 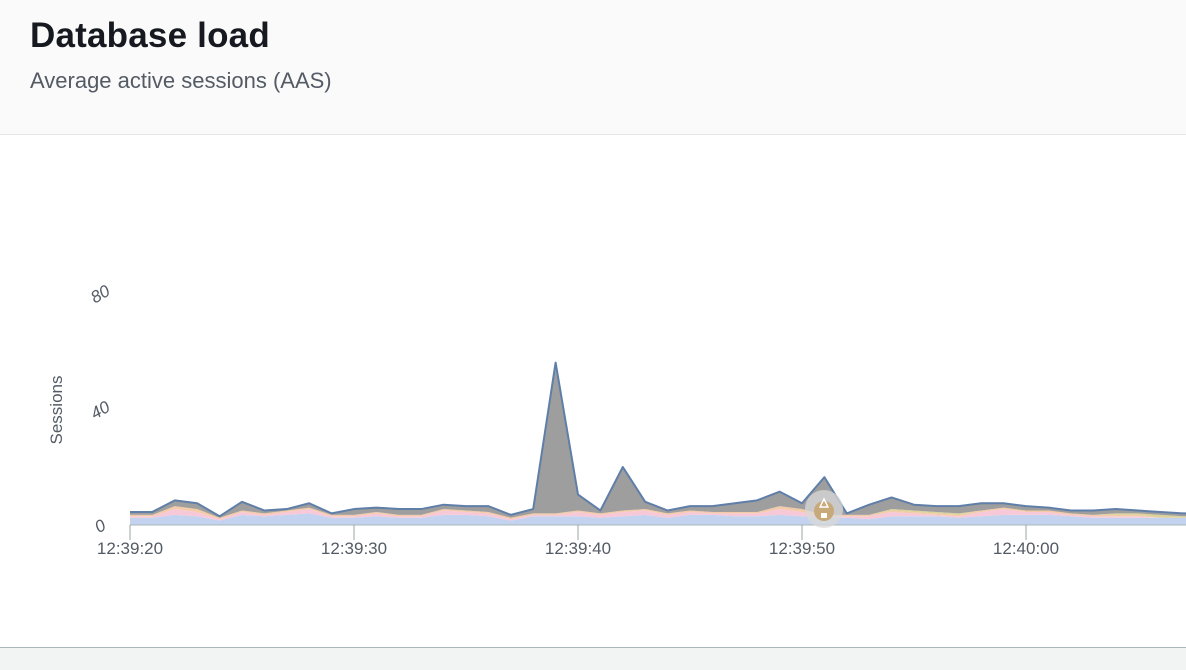 I want to click on hover-marker, so click(x=824, y=509).